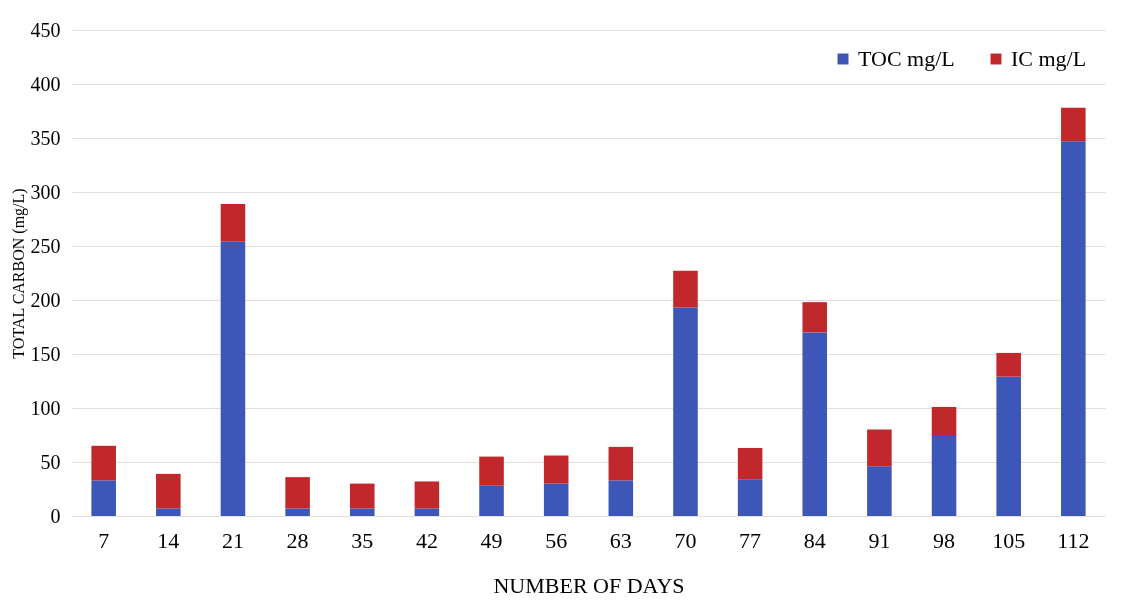 The width and height of the screenshot is (1125, 606). What do you see at coordinates (45, 29) in the screenshot?
I see `y-tick-label: 450` at bounding box center [45, 29].